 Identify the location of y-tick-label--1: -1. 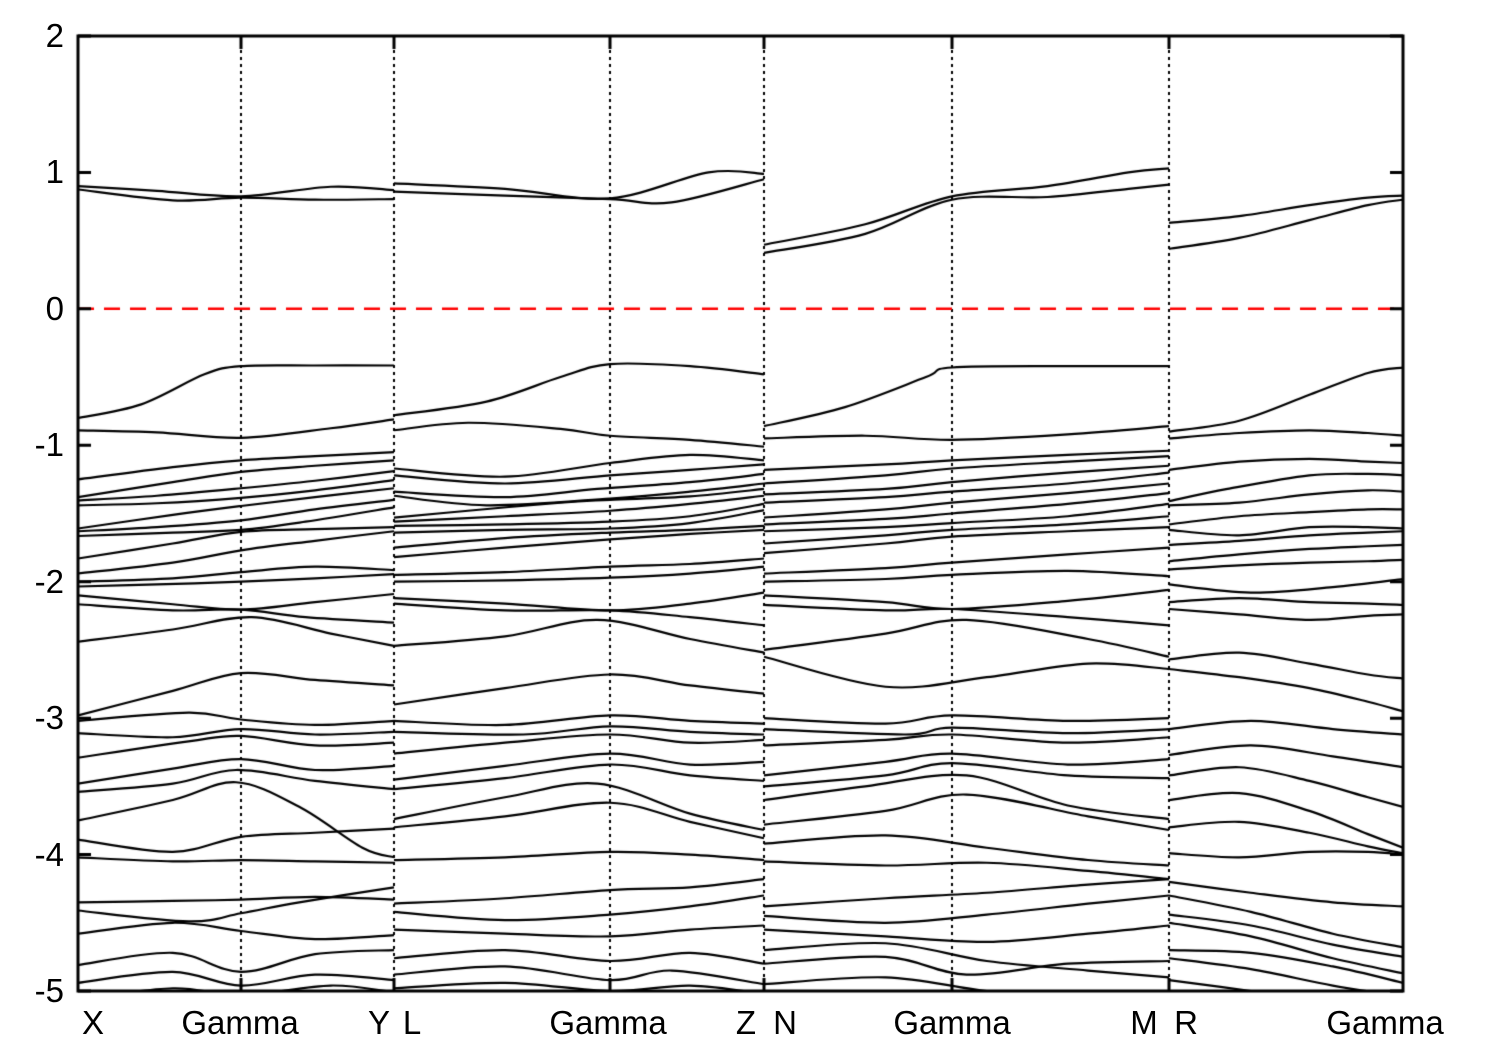
(49, 445).